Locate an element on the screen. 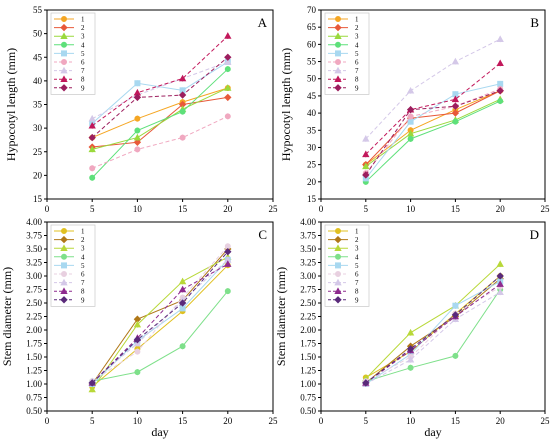 The height and width of the screenshot is (448, 550). y-axis-label: Hypocotyl length (mm) is located at coordinates (286, 104).